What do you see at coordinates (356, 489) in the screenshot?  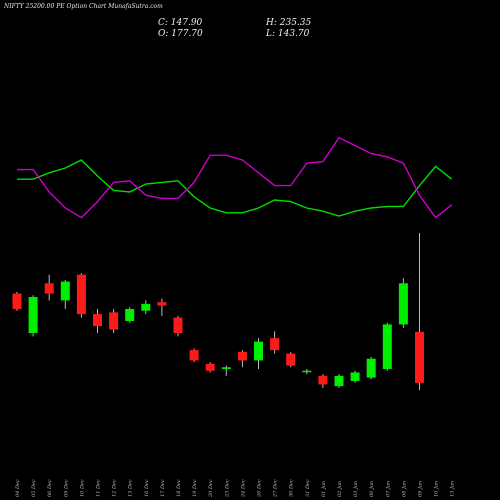 I see `x-tick-label: 03 Jan` at bounding box center [356, 489].